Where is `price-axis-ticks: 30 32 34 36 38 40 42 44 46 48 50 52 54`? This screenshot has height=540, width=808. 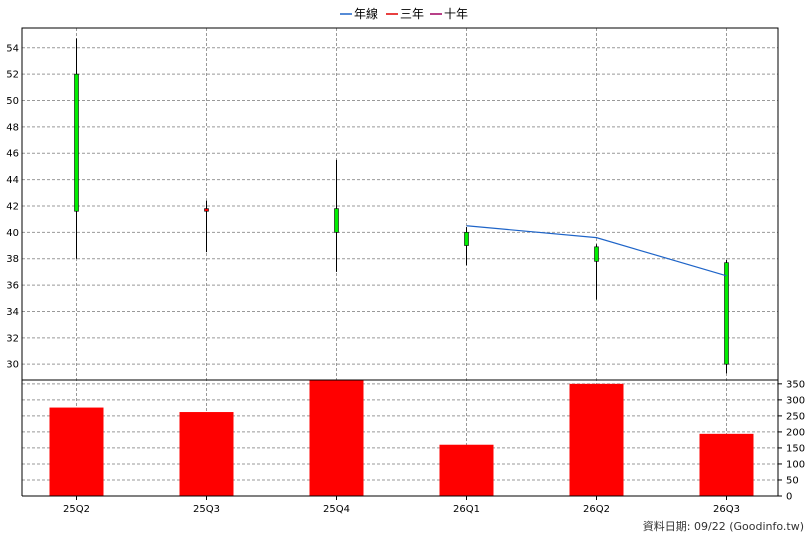 price-axis-ticks: 30 32 34 36 38 40 42 44 46 48 50 52 54 is located at coordinates (12, 206).